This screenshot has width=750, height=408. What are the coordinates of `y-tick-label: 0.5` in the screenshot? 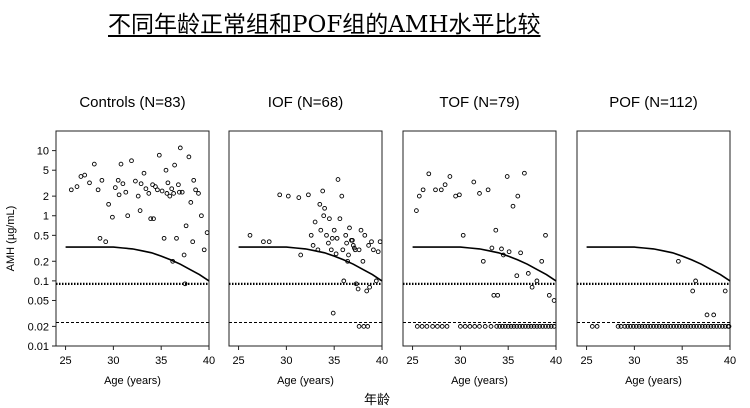 It's located at (41, 236).